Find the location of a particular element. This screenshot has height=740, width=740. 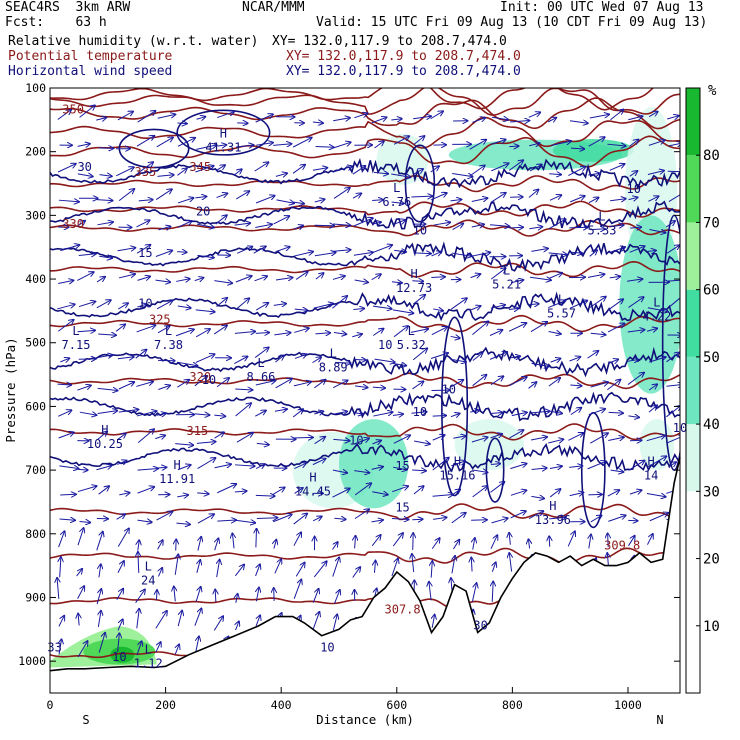

extremum-value: 10.25 is located at coordinates (105, 444).